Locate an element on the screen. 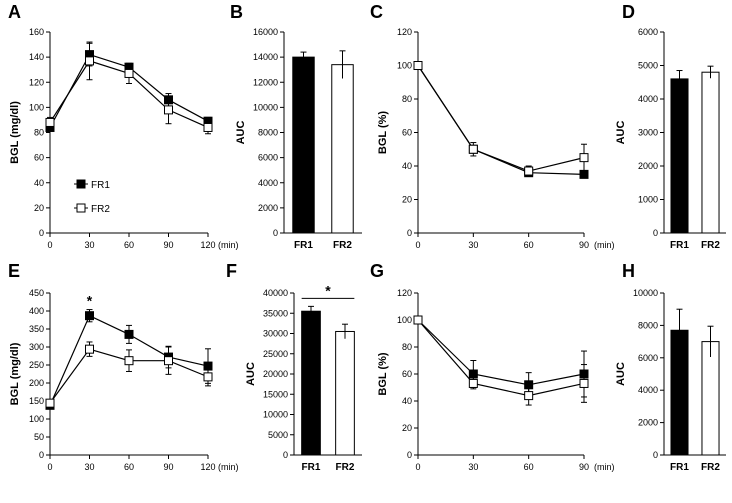 This screenshot has width=732, height=503. y-tick-label: 15000 is located at coordinates (275, 394).